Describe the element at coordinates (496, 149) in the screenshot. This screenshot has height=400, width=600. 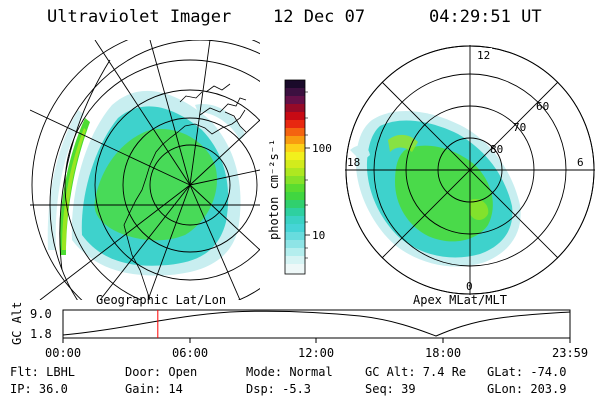
I see `mlat-label-80: 80` at that location.